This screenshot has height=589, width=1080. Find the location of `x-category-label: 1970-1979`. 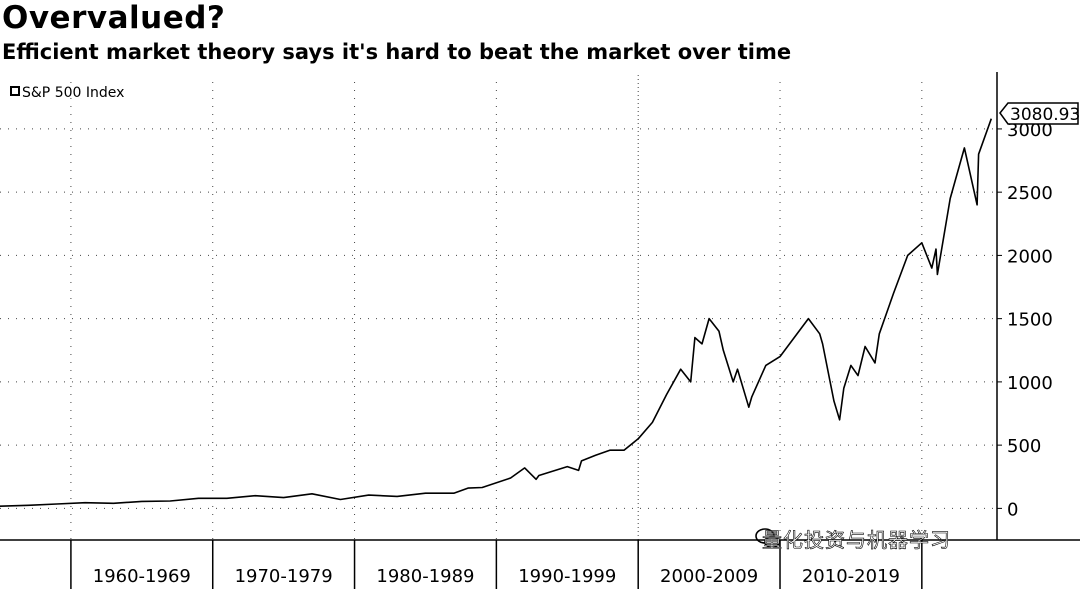

x-category-label: 1970-1979 is located at coordinates (284, 576).